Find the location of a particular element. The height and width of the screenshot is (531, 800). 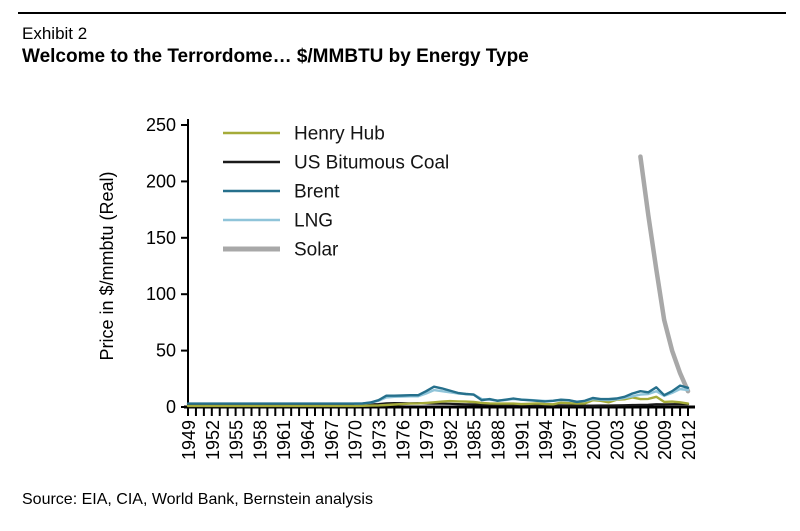

y-tick-label: 250 is located at coordinates (161, 125).